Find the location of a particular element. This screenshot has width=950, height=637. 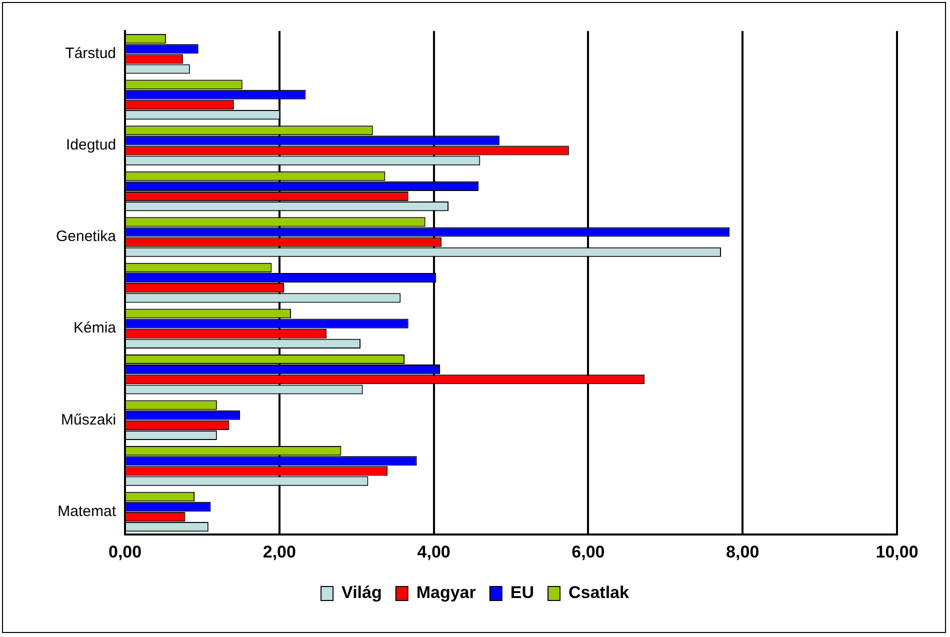

x-tick-label: 4,00 is located at coordinates (433, 552).